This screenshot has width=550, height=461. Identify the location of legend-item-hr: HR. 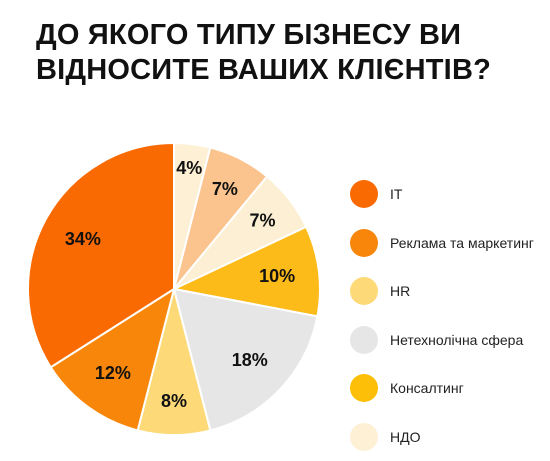
(450, 291).